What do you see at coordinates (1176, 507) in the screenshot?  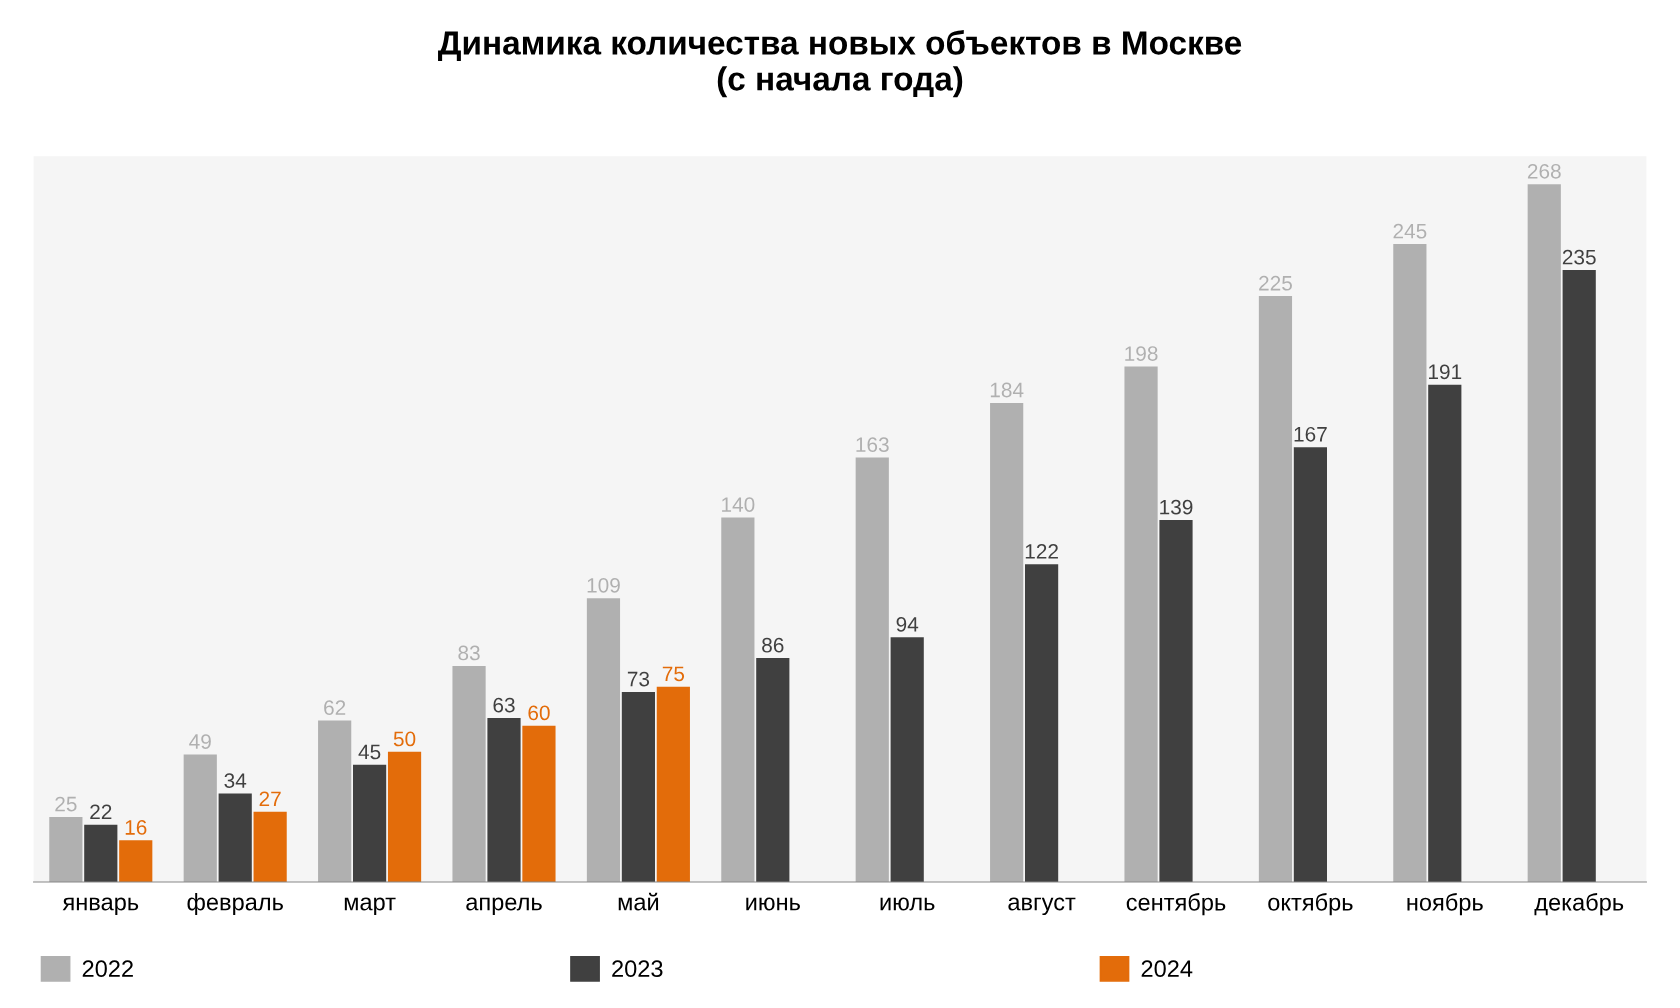 I see `data-label: 139` at bounding box center [1176, 507].